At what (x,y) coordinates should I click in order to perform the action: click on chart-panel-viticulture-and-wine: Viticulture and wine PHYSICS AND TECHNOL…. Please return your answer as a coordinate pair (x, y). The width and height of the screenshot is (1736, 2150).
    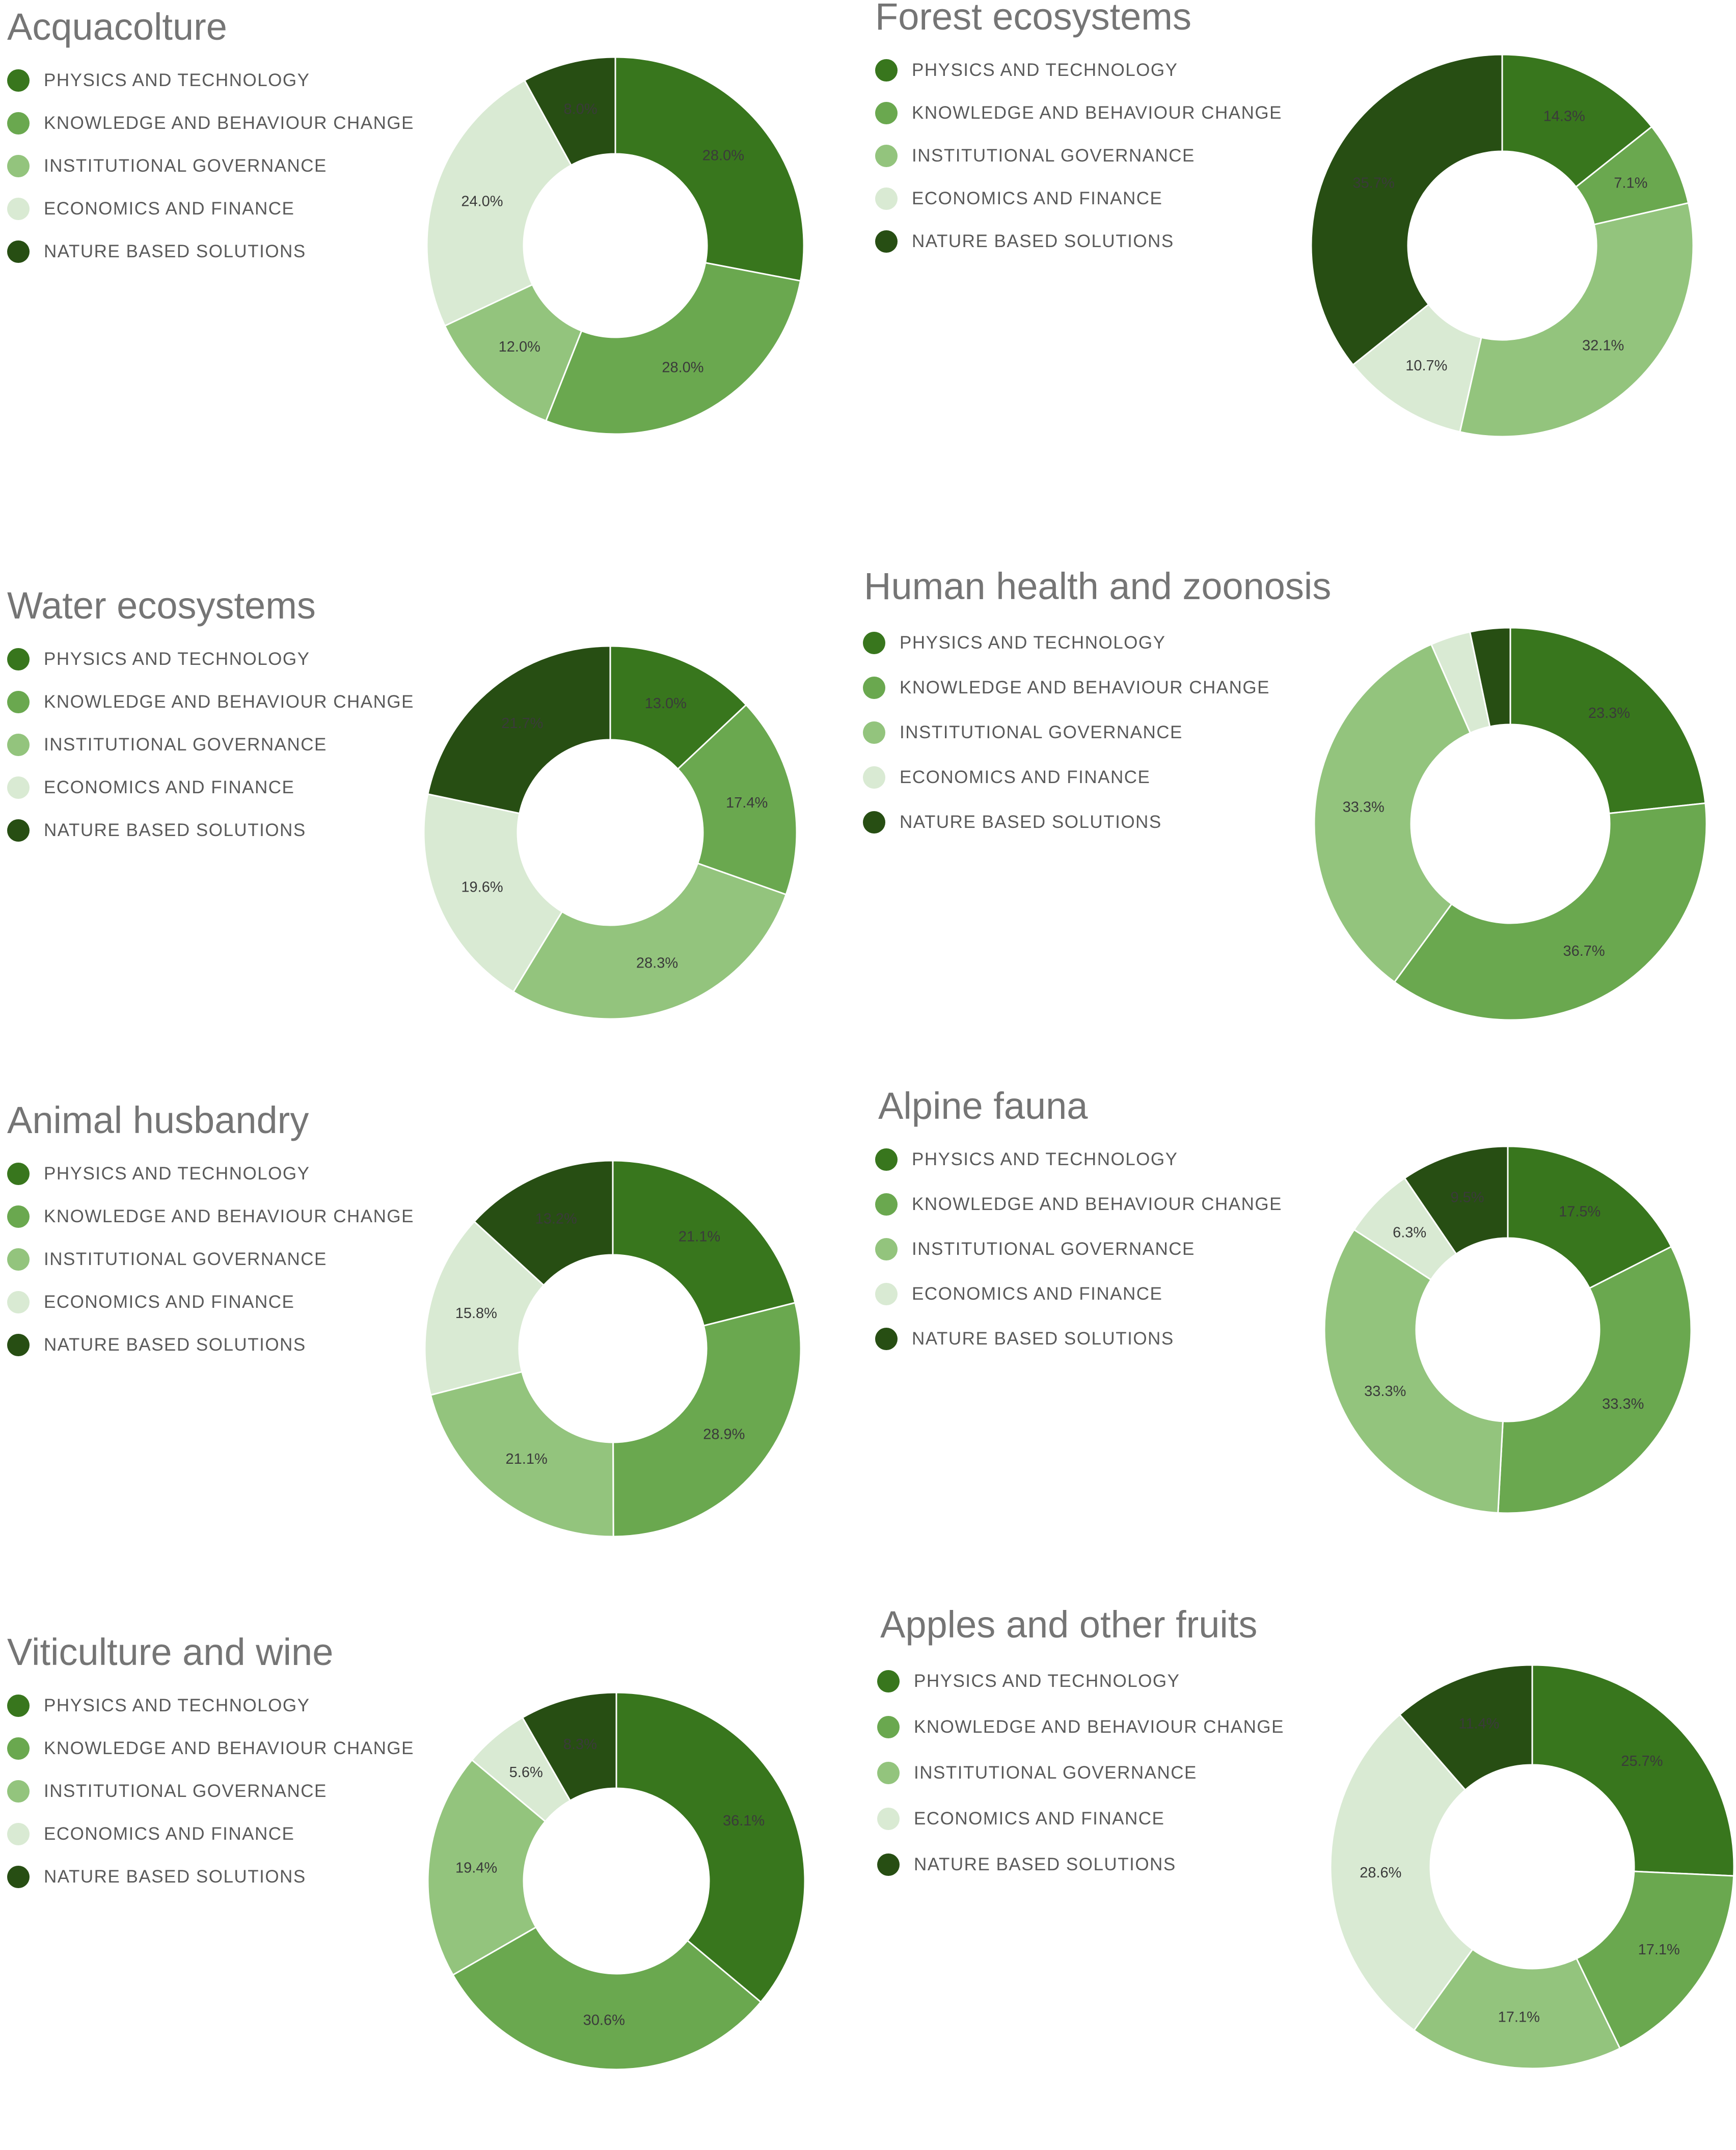
    Looking at the image, I should click on (434, 1890).